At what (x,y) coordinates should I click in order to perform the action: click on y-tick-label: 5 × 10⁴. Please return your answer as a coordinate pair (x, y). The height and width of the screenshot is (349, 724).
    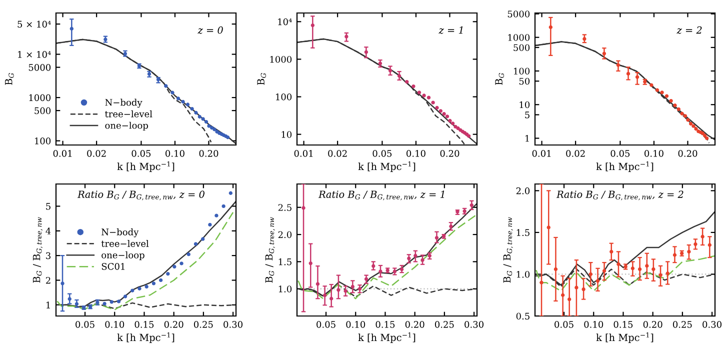
    Looking at the image, I should click on (34, 24).